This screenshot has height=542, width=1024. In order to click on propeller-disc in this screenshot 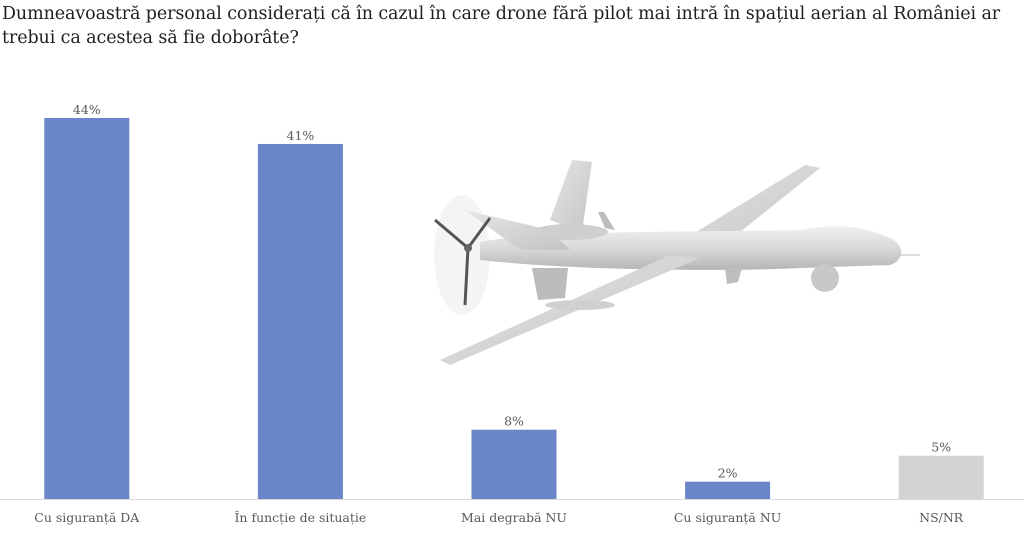, I will do `click(462, 255)`.